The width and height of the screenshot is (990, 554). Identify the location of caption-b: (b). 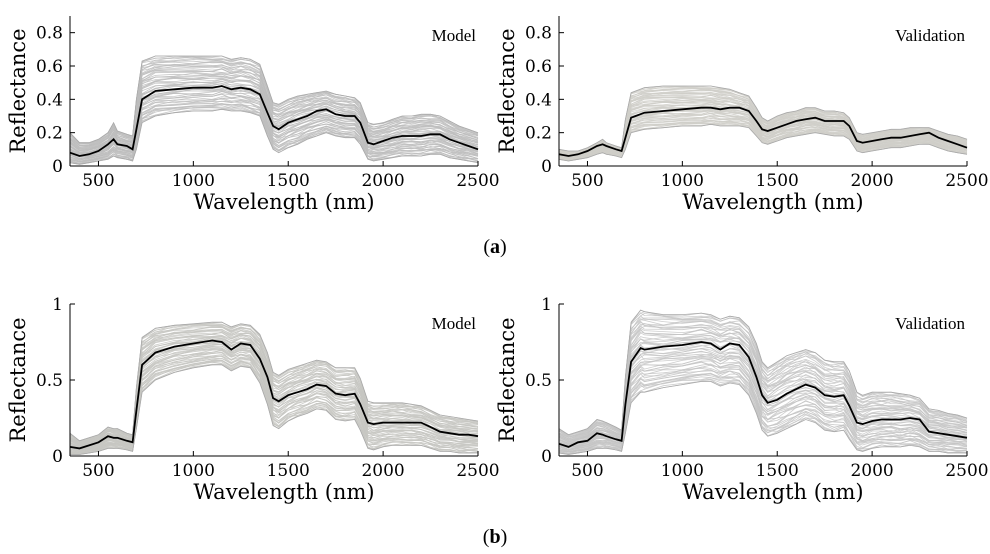
(495, 537).